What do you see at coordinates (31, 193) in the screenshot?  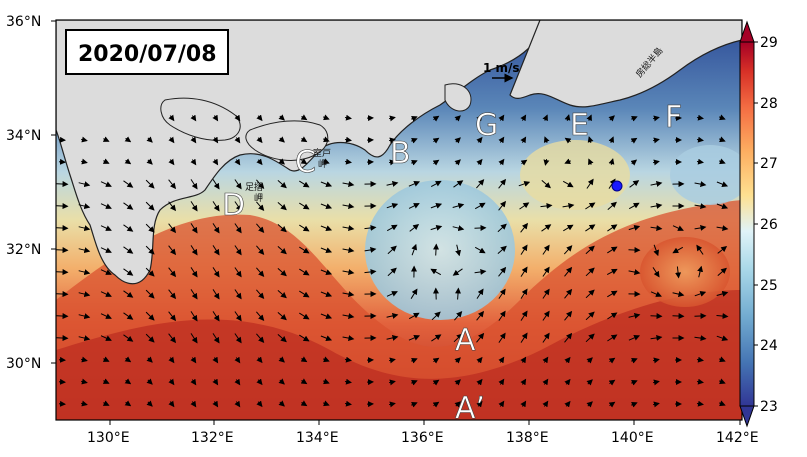 I see `y-axis: 36°N 34°N 32°N 30°N` at bounding box center [31, 193].